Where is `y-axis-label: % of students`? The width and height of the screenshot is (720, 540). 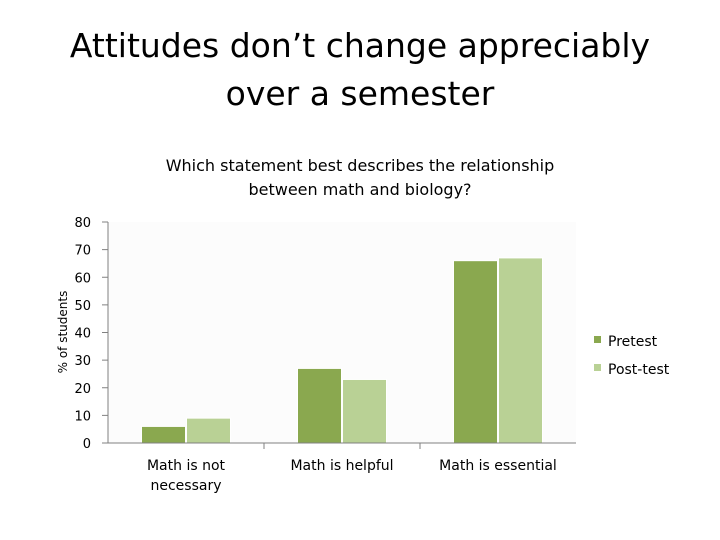 y-axis-label: % of students is located at coordinates (63, 332).